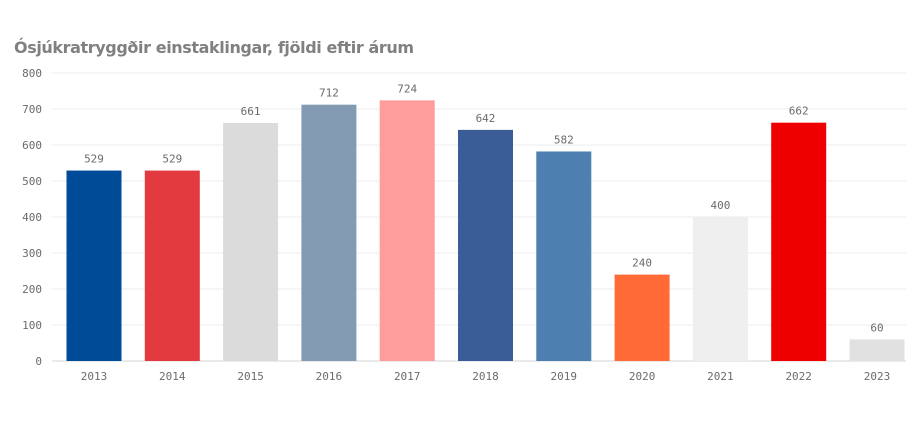  I want to click on x-tick-label: 2016, so click(329, 376).